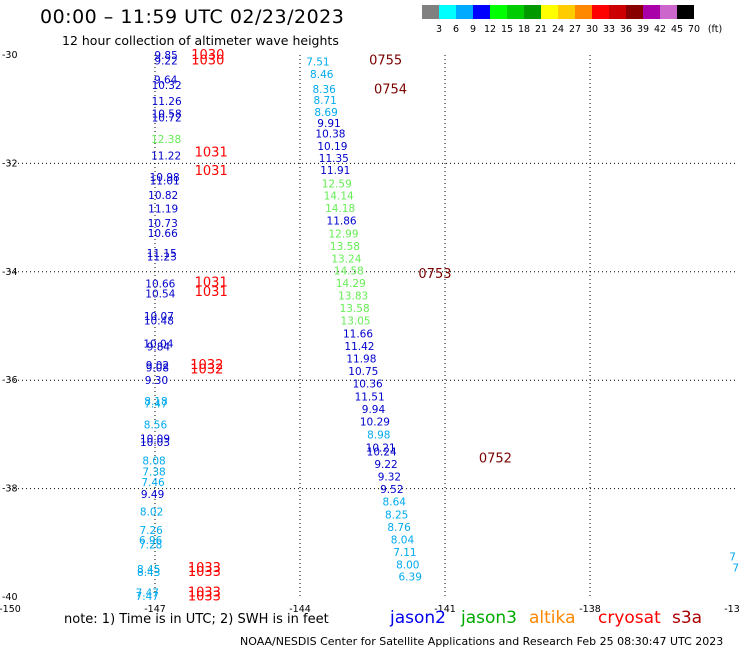 This screenshot has height=650, width=740. What do you see at coordinates (160, 294) in the screenshot?
I see `wave-height-point: 10.54` at bounding box center [160, 294].